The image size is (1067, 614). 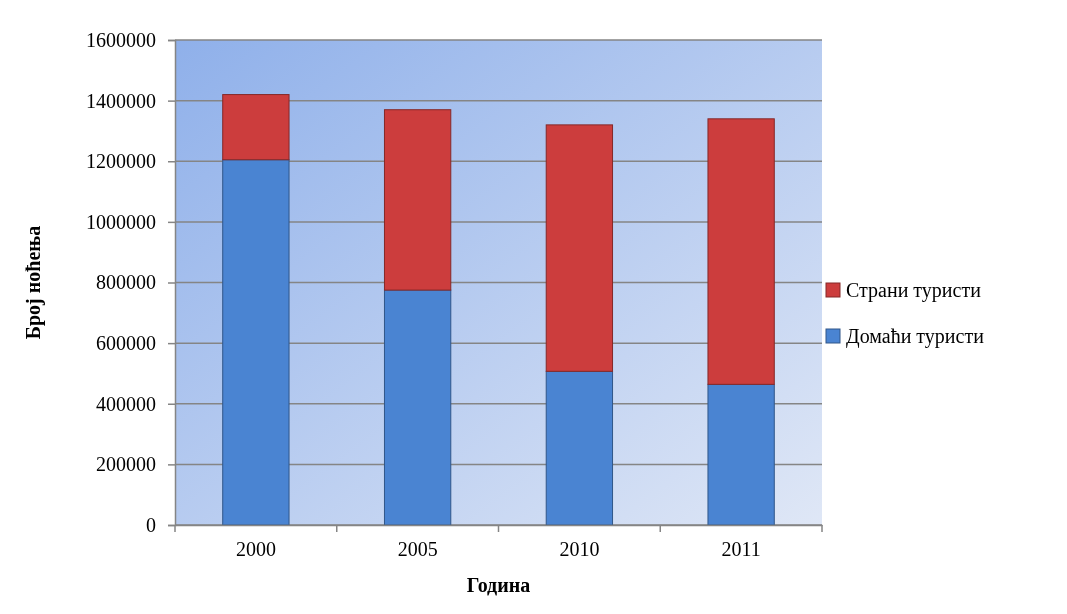 What do you see at coordinates (915, 336) in the screenshot?
I see `legend-label: Домаћи туристи` at bounding box center [915, 336].